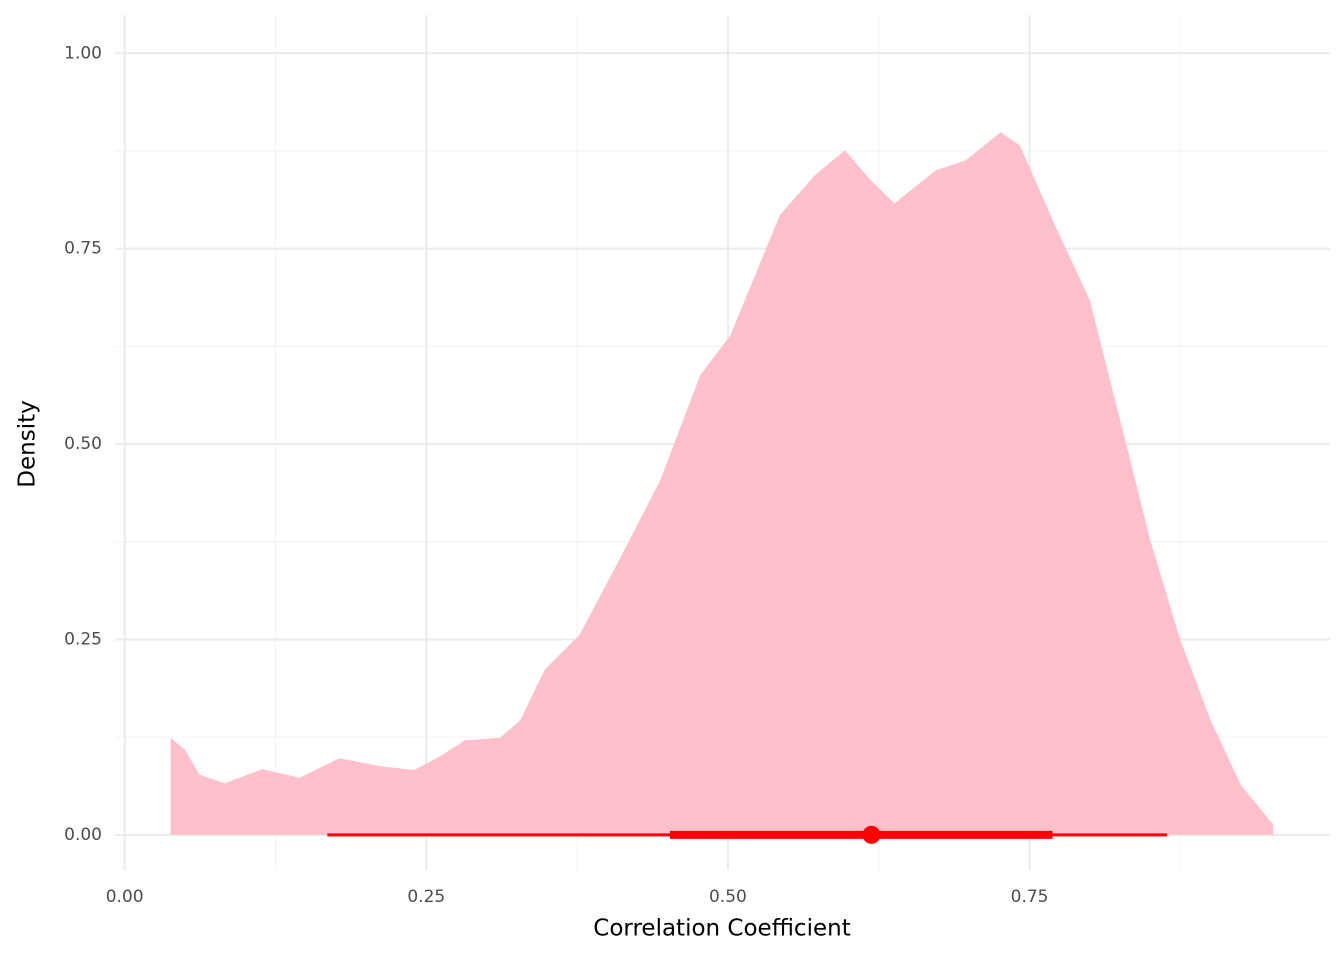 Image resolution: width=1344 pixels, height=964 pixels. What do you see at coordinates (1030, 897) in the screenshot?
I see `x-tick-label: 0.75` at bounding box center [1030, 897].